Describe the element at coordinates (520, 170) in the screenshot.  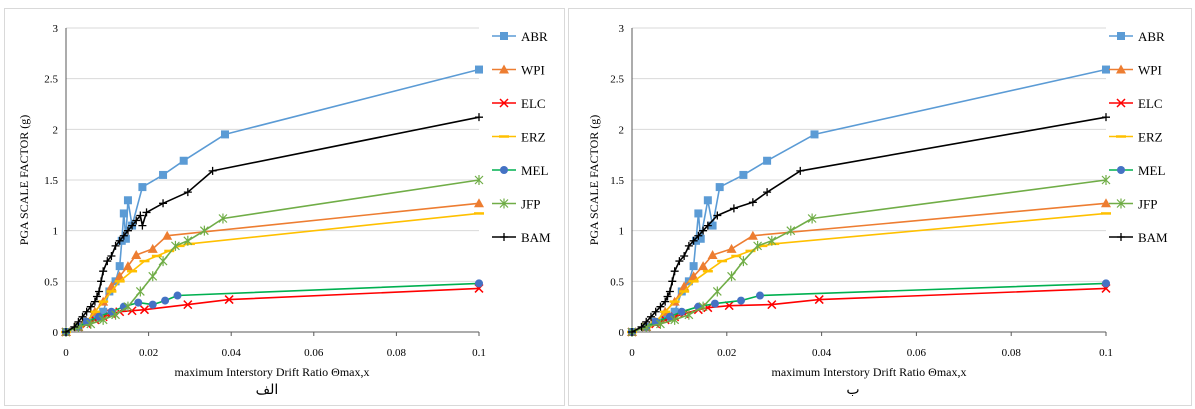
I see `legend-item-mel: MEL` at that location.